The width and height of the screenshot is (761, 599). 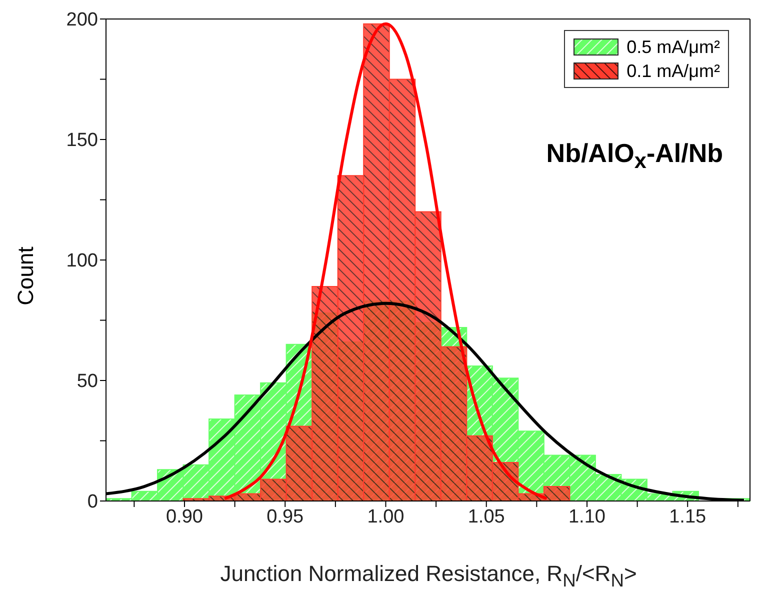 What do you see at coordinates (82, 20) in the screenshot?
I see `y-tick-label: 200` at bounding box center [82, 20].